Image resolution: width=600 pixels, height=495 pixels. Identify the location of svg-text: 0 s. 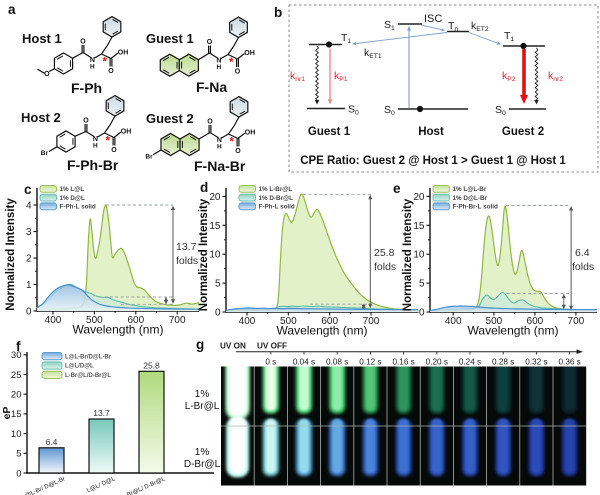
(270, 362).